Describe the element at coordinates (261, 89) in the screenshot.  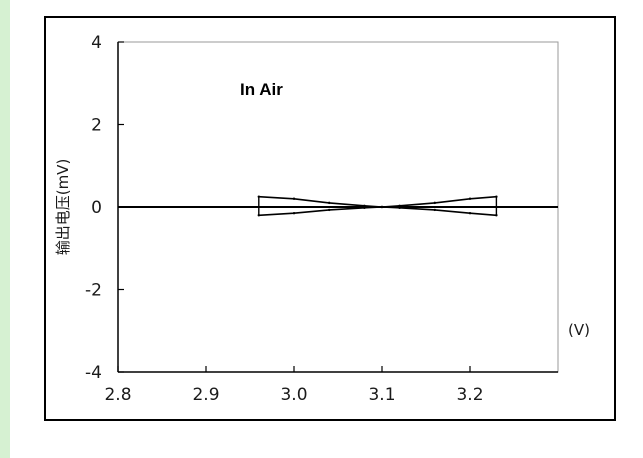
I see `chart-annotation: In Air` at that location.